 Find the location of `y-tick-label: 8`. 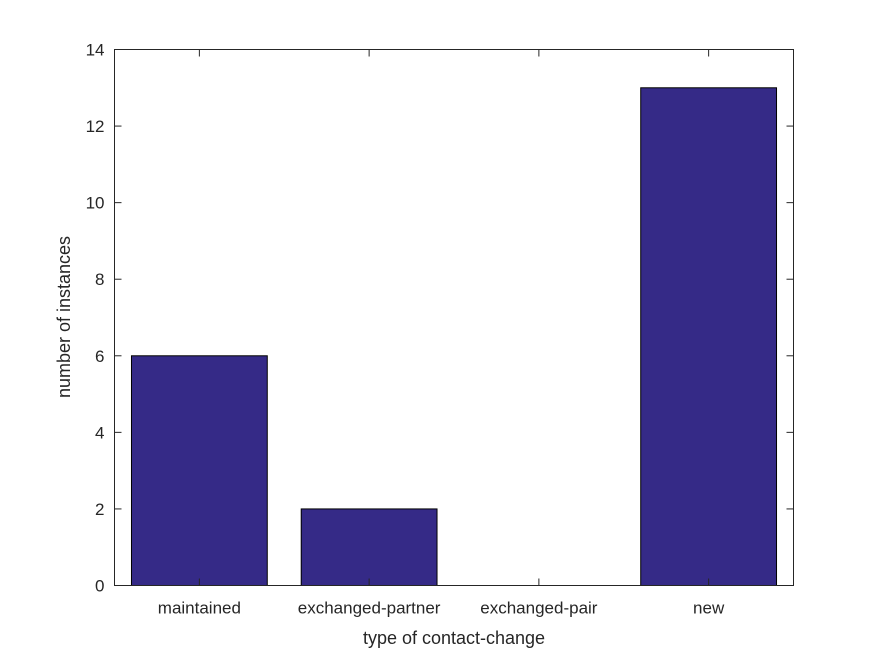

y-tick-label: 8 is located at coordinates (99, 279).